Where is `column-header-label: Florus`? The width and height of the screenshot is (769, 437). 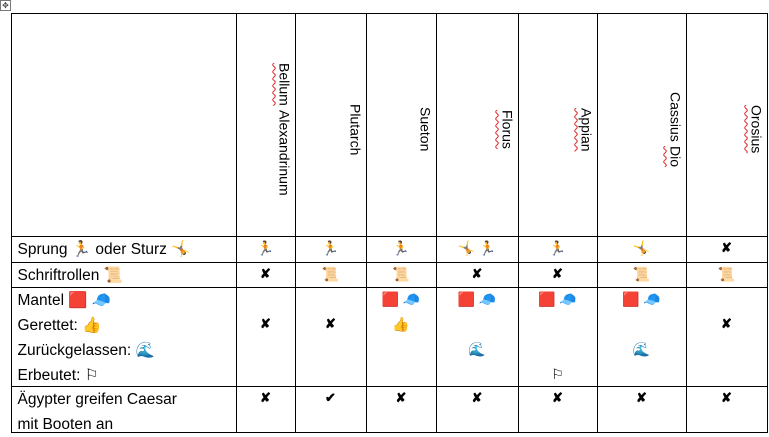 column-header-label: Florus is located at coordinates (508, 129).